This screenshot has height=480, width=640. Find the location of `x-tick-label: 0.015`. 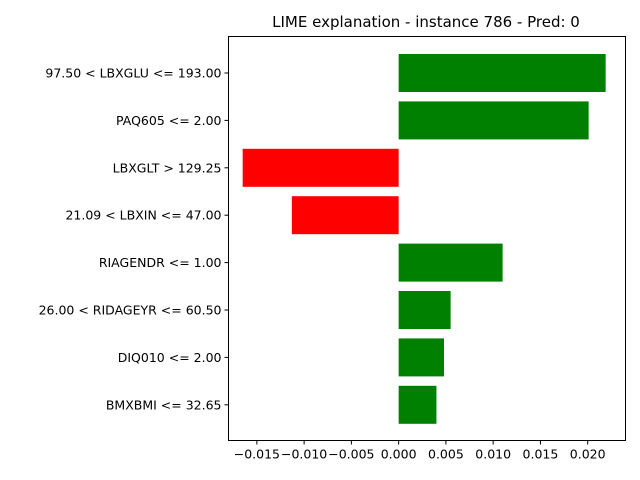

x-tick-label: 0.015 is located at coordinates (541, 454).